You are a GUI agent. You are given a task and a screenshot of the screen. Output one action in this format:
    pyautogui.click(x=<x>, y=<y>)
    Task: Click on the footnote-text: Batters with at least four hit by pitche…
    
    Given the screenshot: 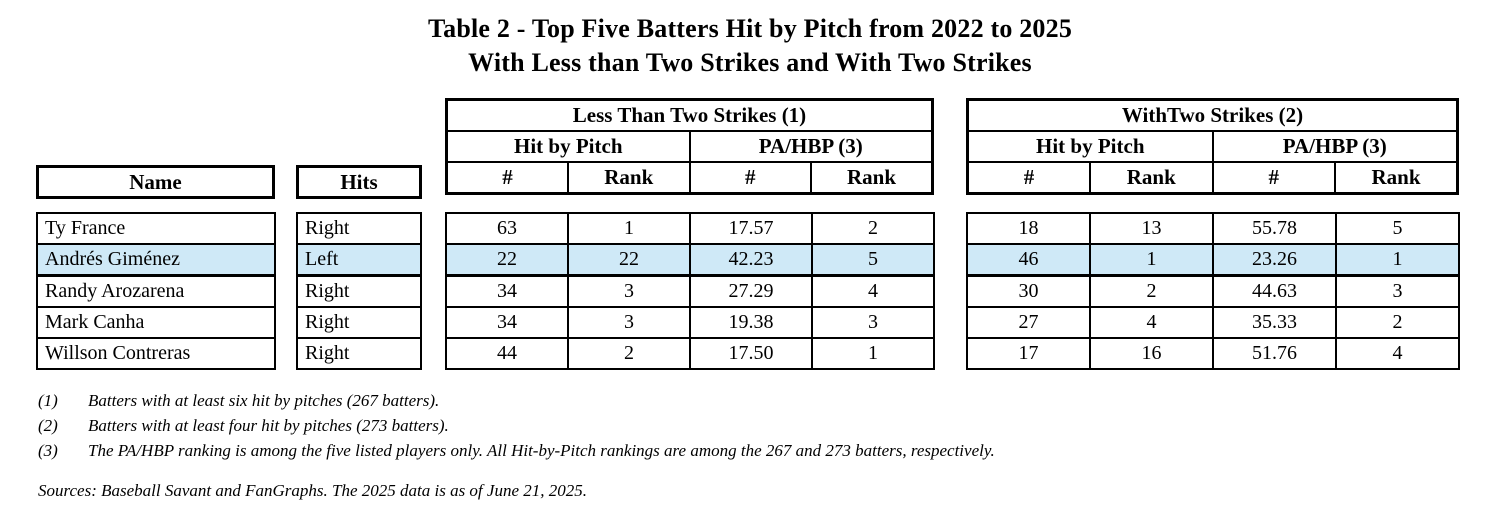 What is the action you would take?
    pyautogui.click(x=268, y=425)
    